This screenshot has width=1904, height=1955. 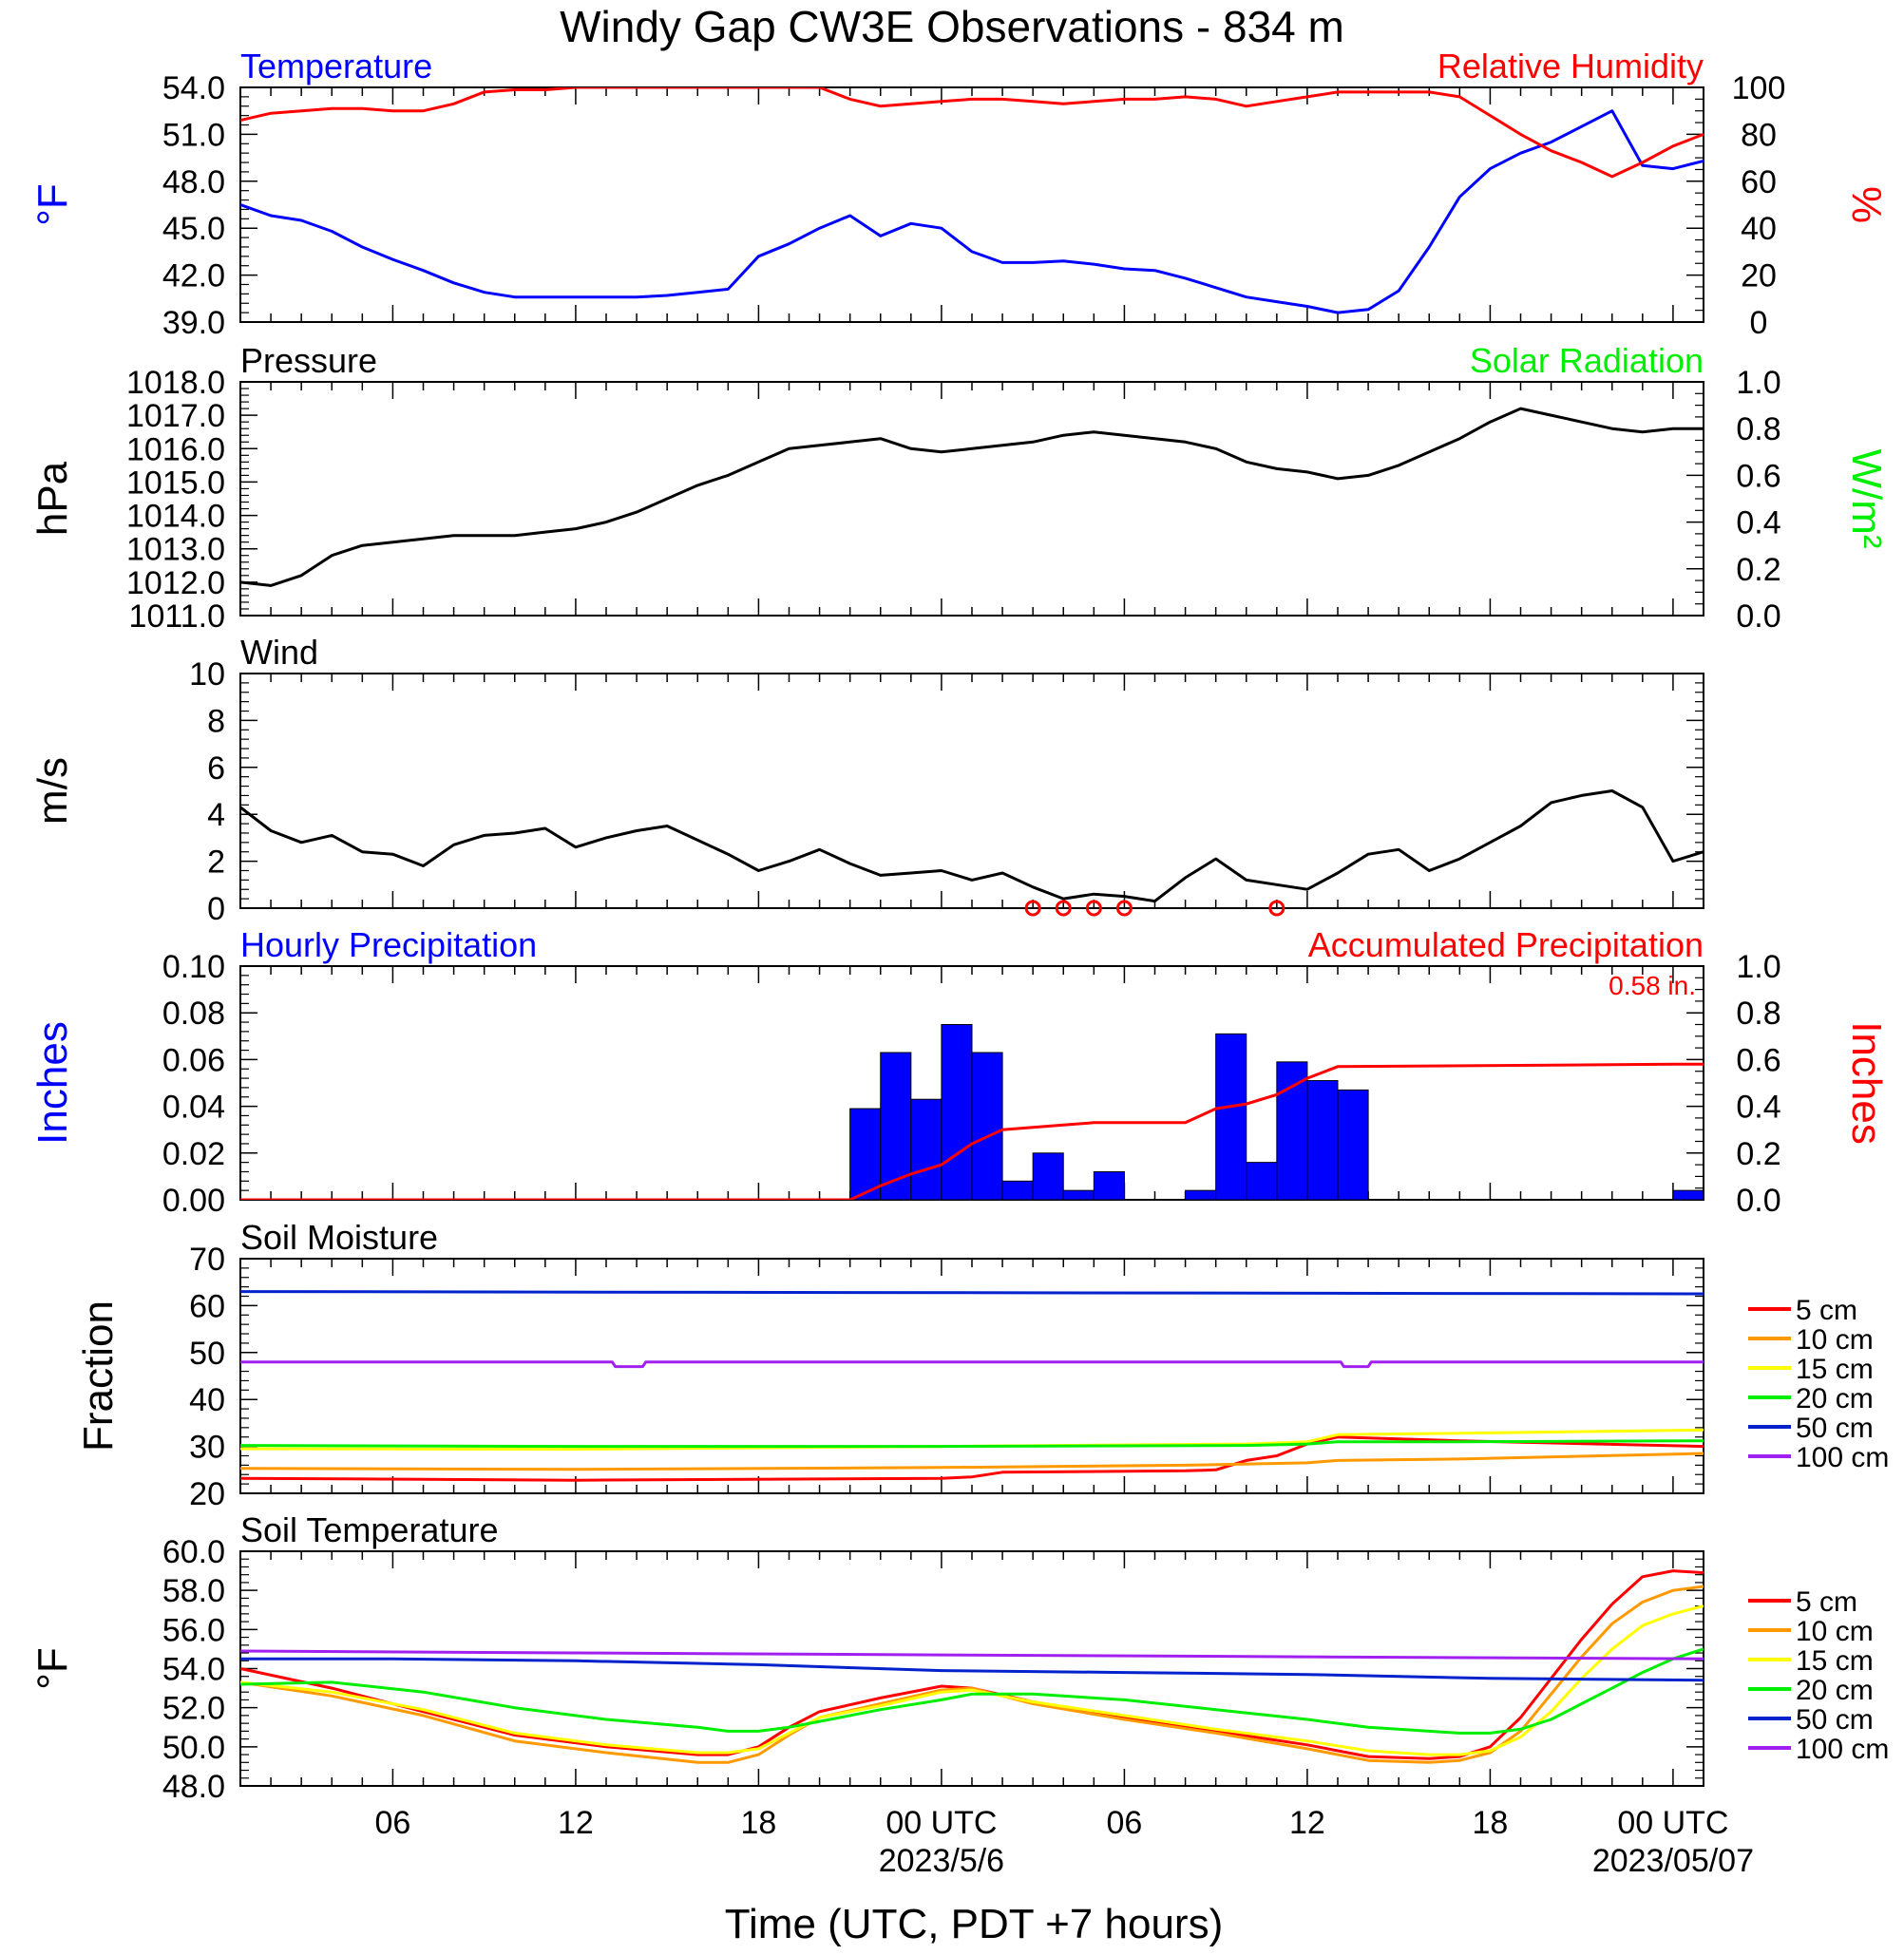 I want to click on plot-area-wind, so click(x=972, y=846).